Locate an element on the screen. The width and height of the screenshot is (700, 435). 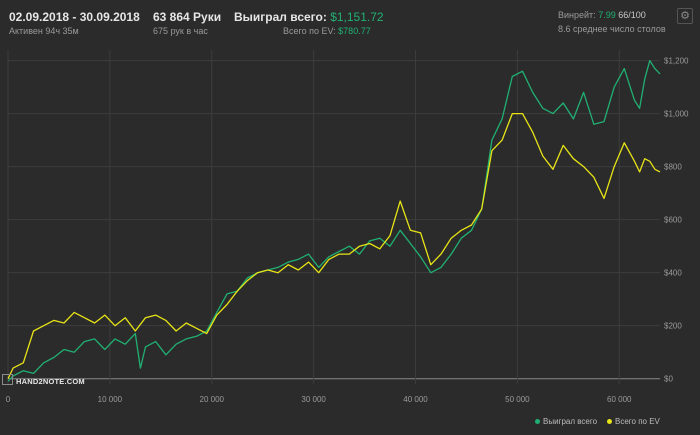
legend-won-label: Выиграл всего is located at coordinates (570, 421).